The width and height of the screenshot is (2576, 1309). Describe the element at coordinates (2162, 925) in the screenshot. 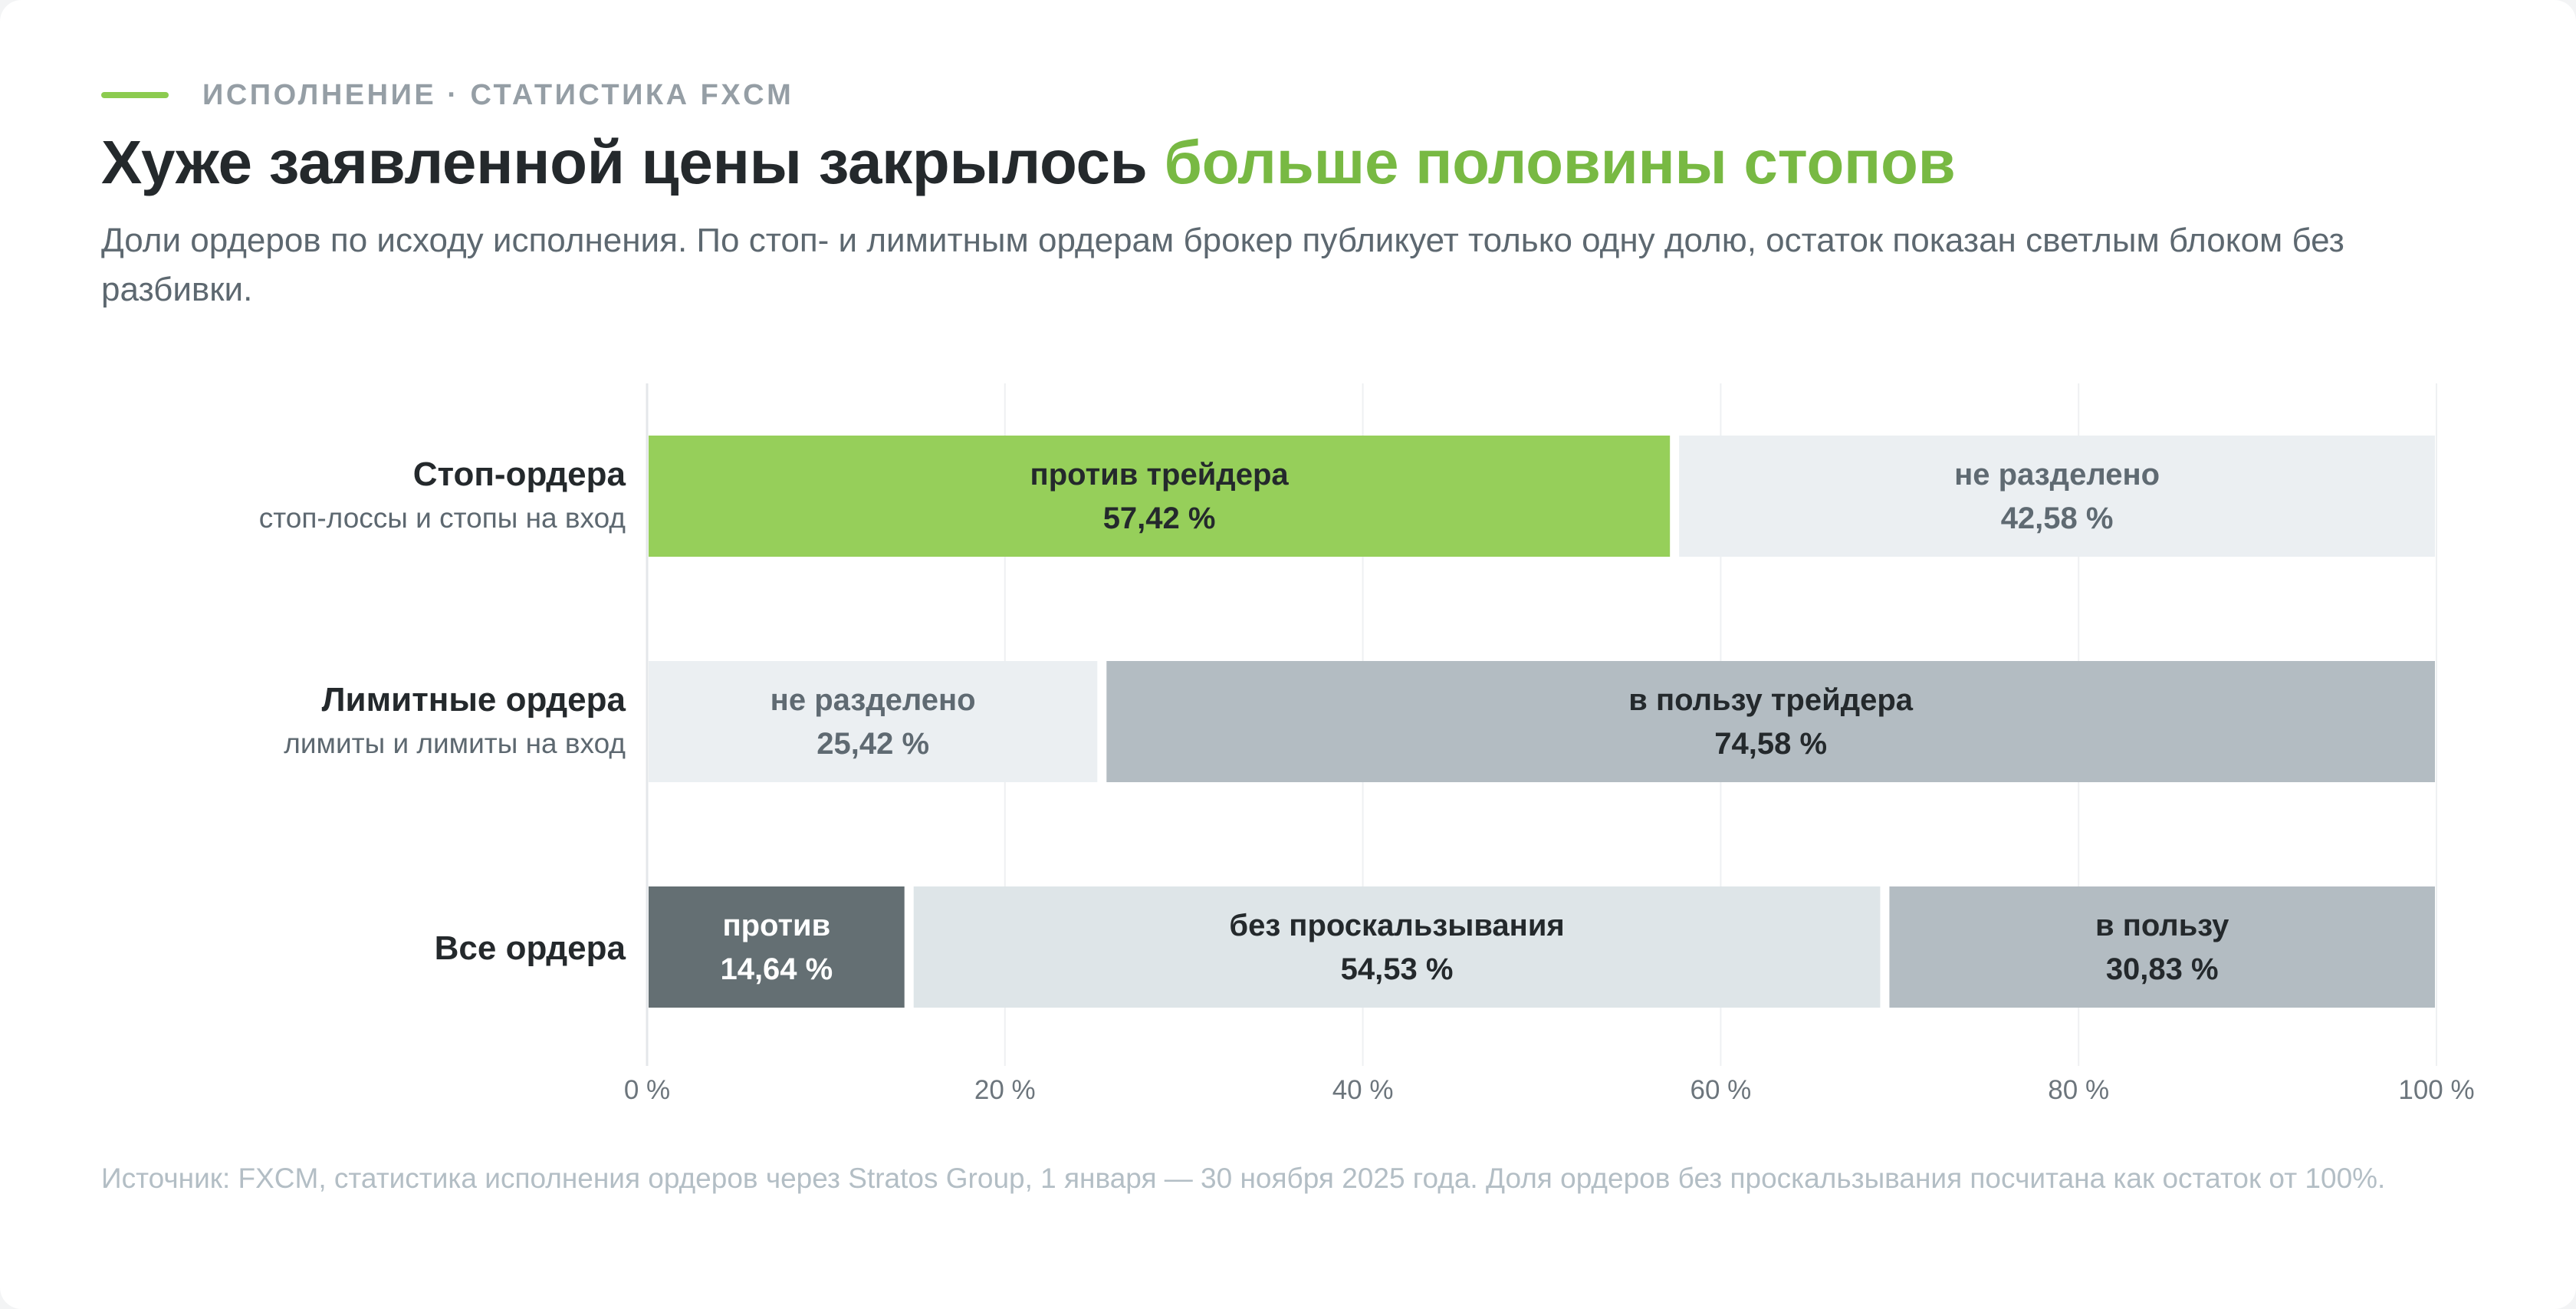

I see `segment-label: в пользу` at that location.